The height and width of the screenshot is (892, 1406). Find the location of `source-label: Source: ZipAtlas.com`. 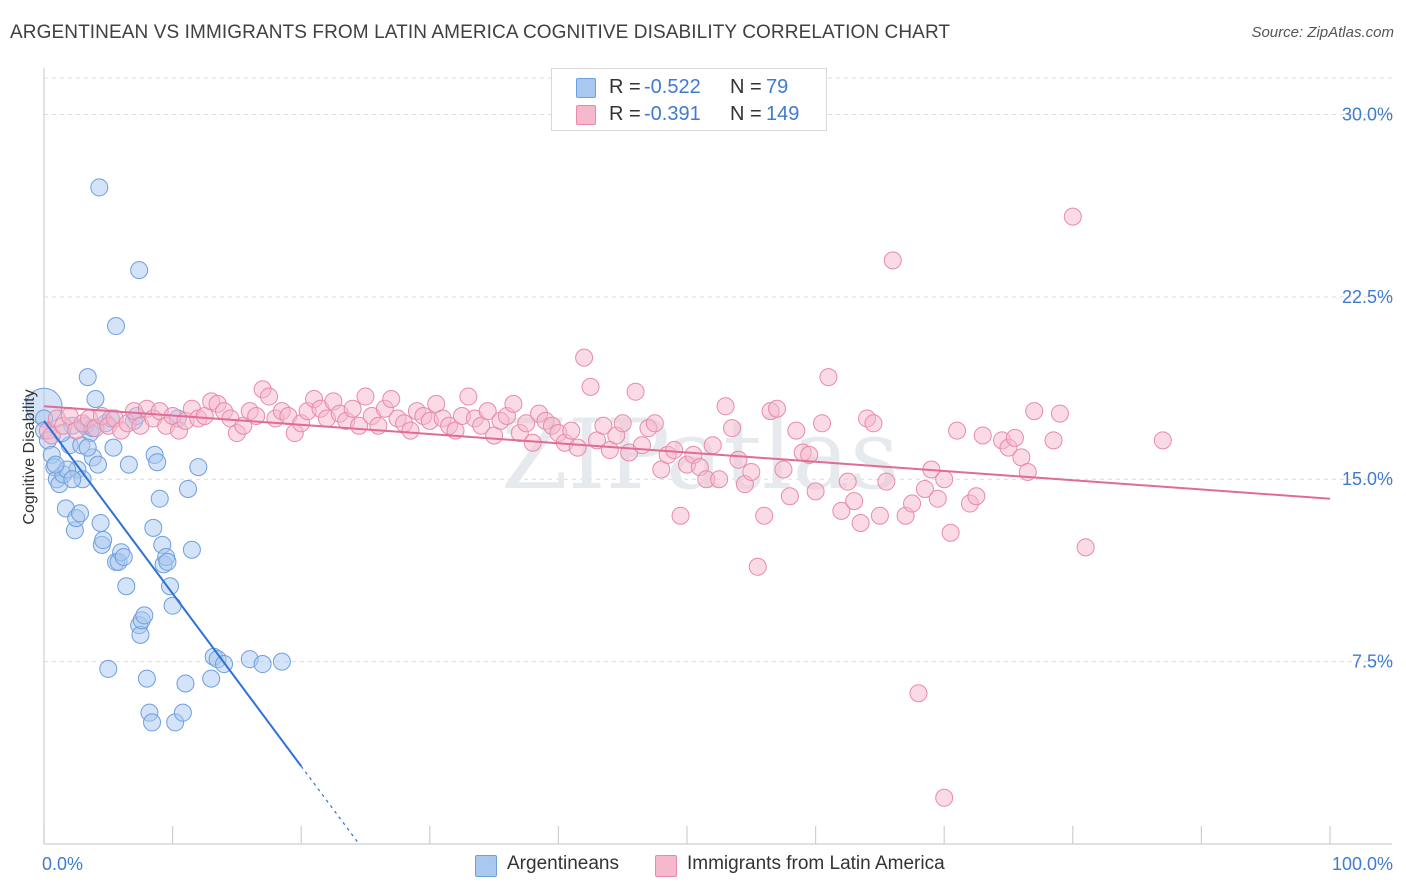

source-label: Source: ZipAtlas.com is located at coordinates (1322, 32).